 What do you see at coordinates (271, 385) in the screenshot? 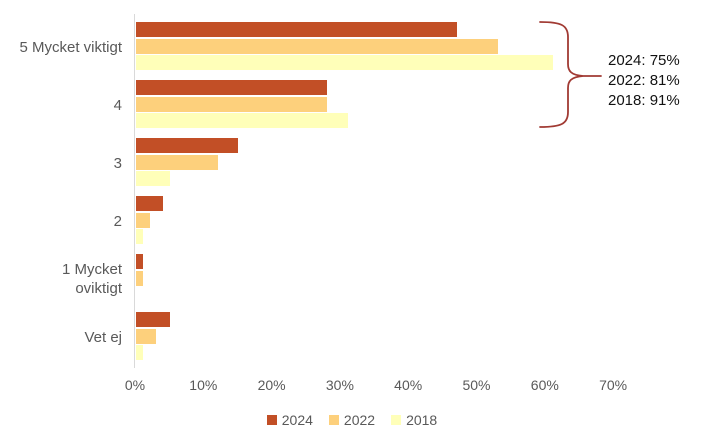
I see `x-tick-20pct: 20%` at bounding box center [271, 385].